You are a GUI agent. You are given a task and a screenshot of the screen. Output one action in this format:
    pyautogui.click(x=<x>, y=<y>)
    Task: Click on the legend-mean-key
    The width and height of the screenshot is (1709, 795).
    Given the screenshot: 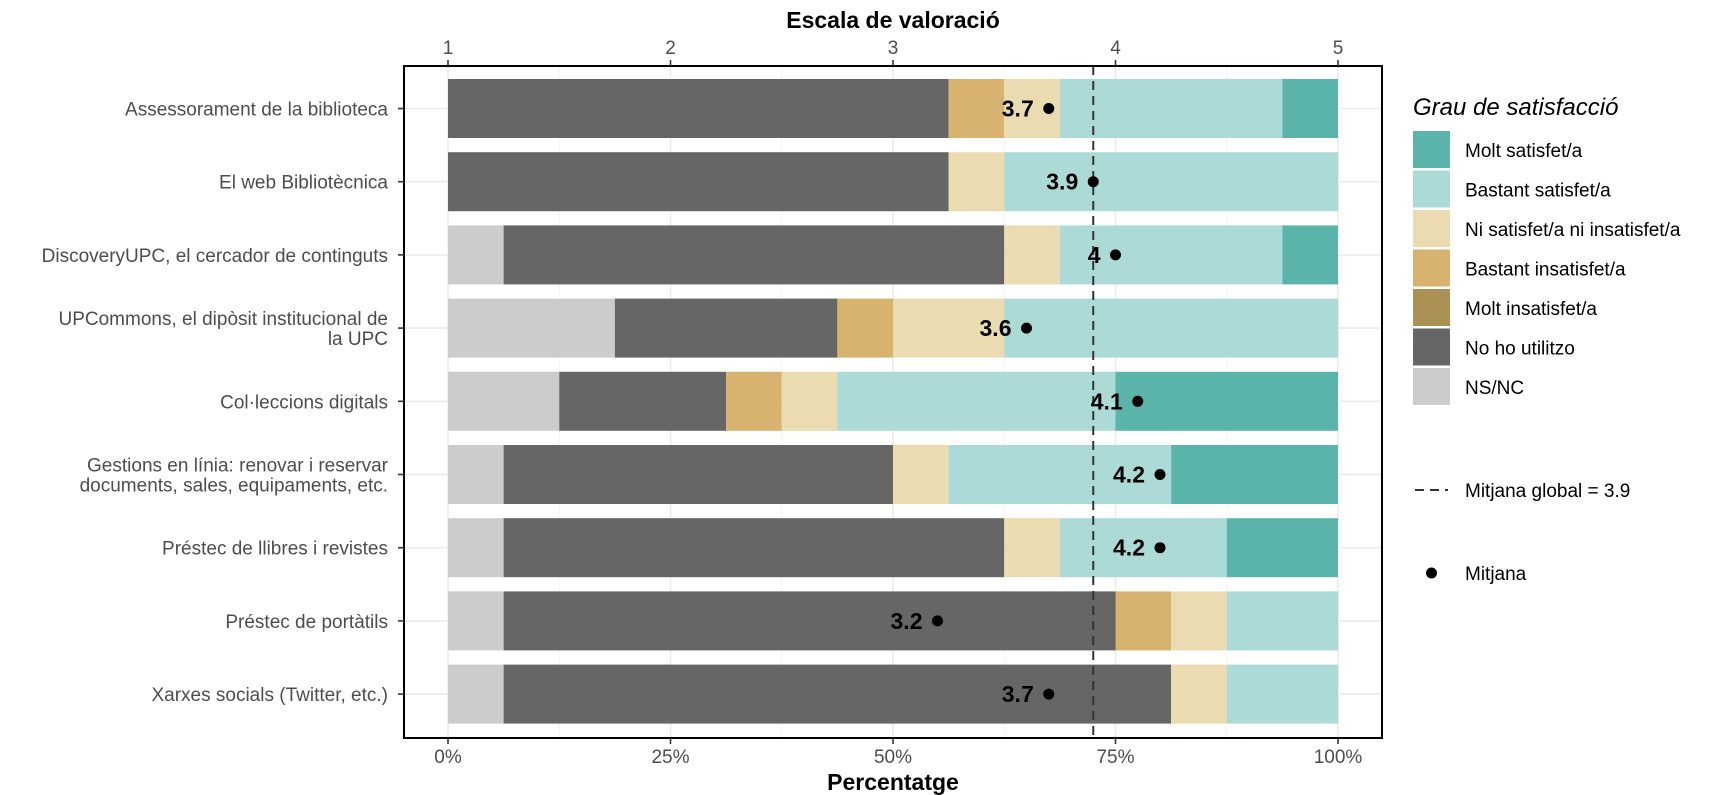 What is the action you would take?
    pyautogui.click(x=1431, y=573)
    